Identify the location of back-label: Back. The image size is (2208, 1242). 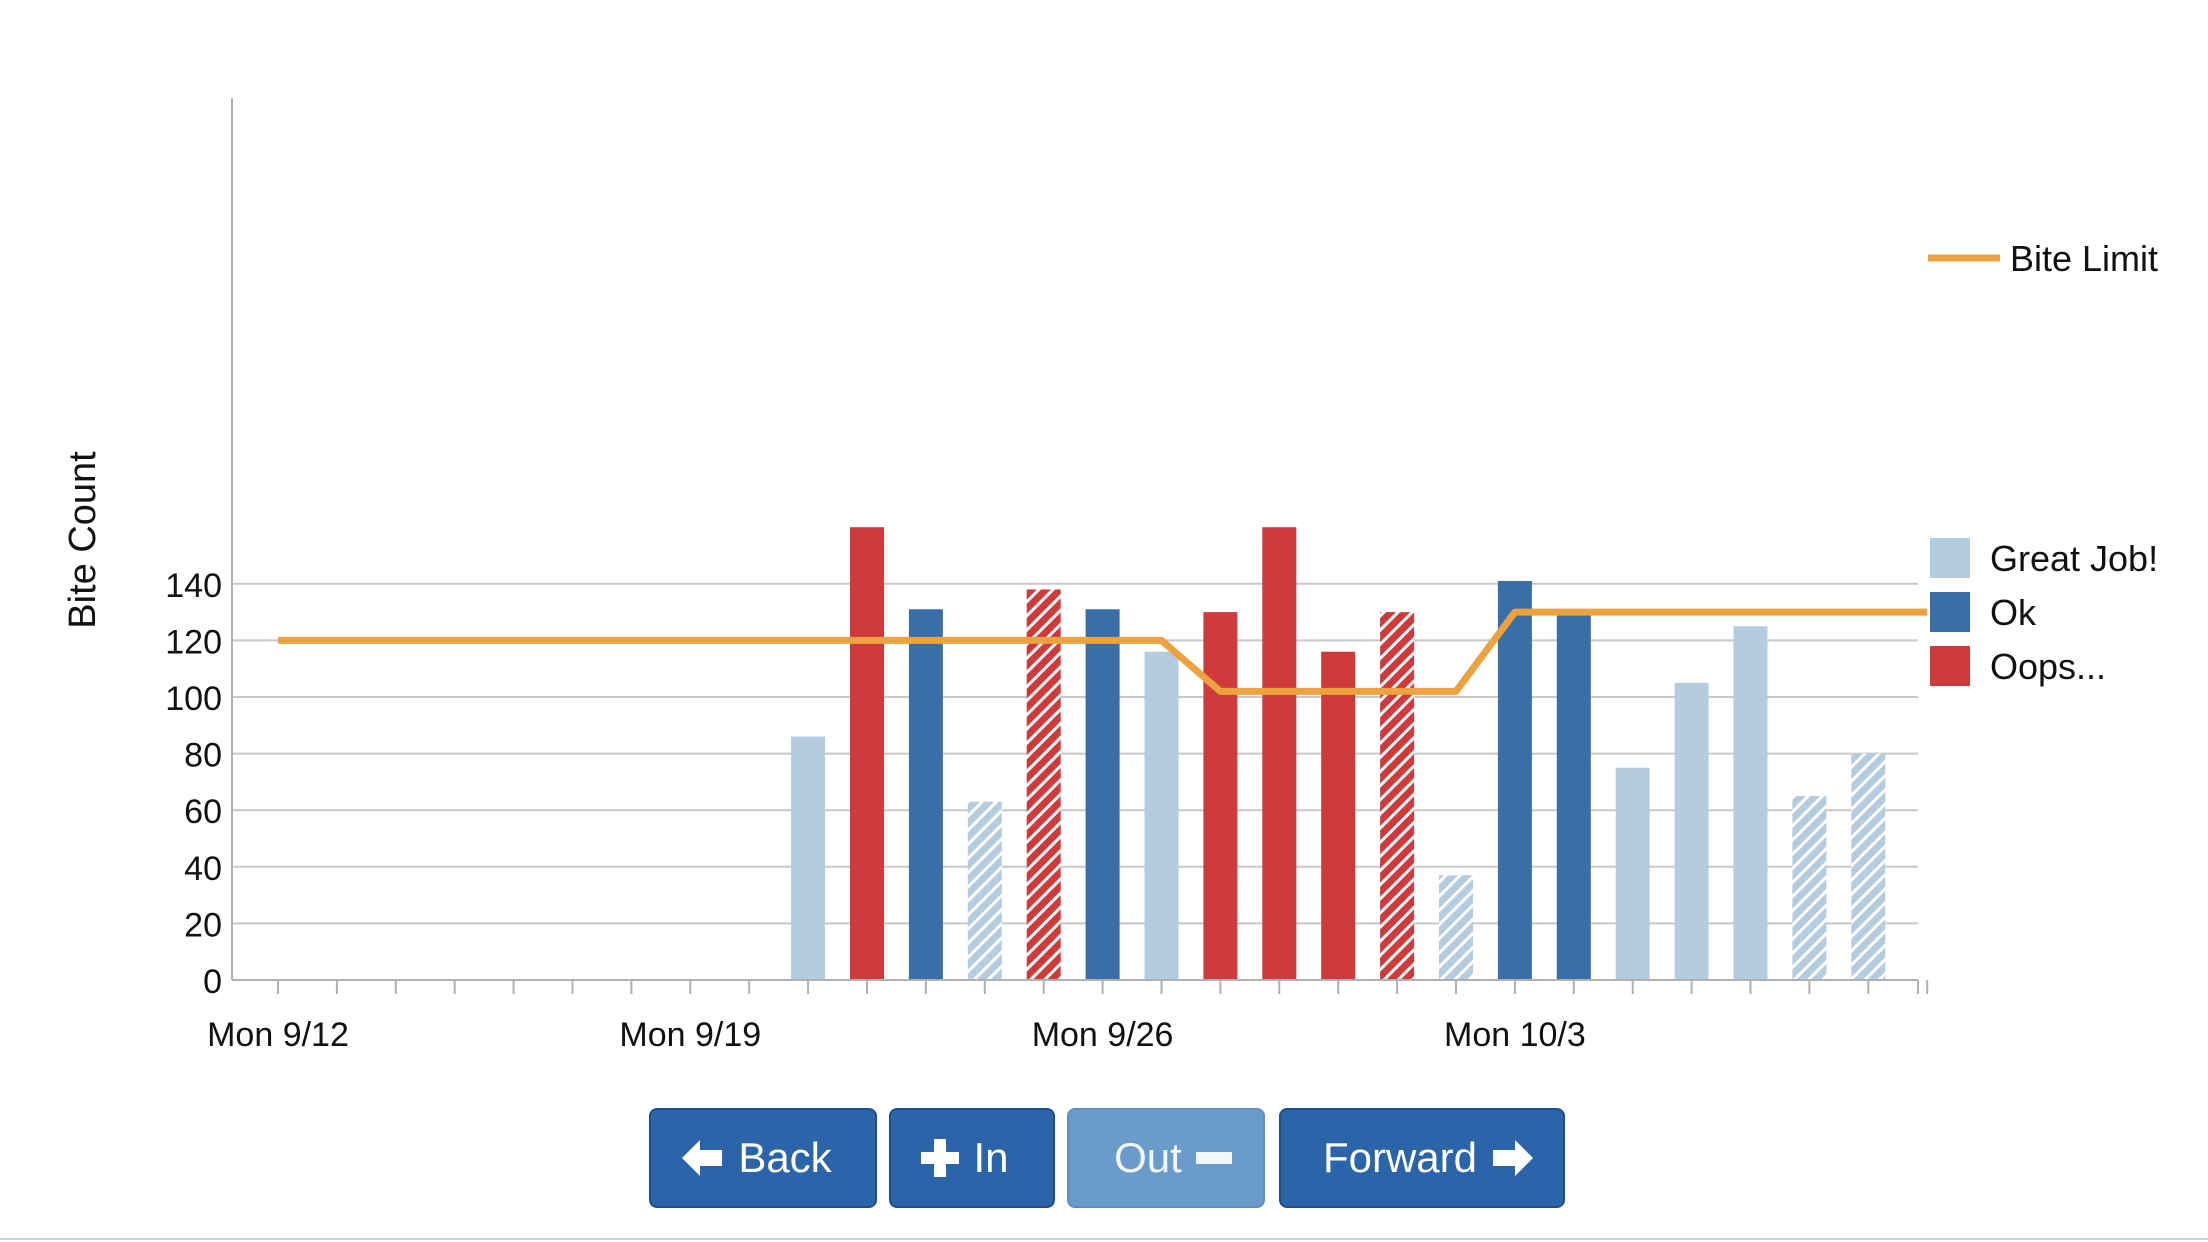
(785, 1157).